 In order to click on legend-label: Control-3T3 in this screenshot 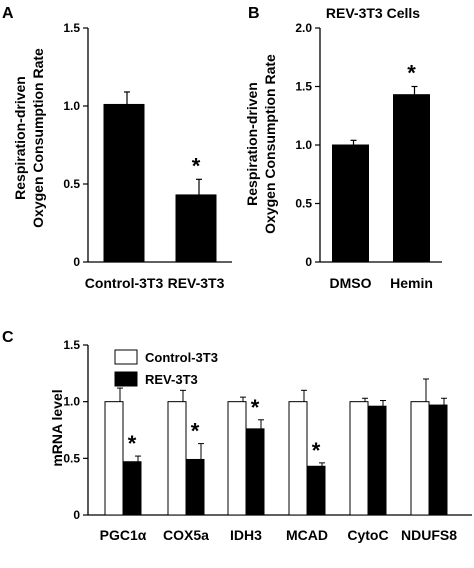, I will do `click(181, 357)`.